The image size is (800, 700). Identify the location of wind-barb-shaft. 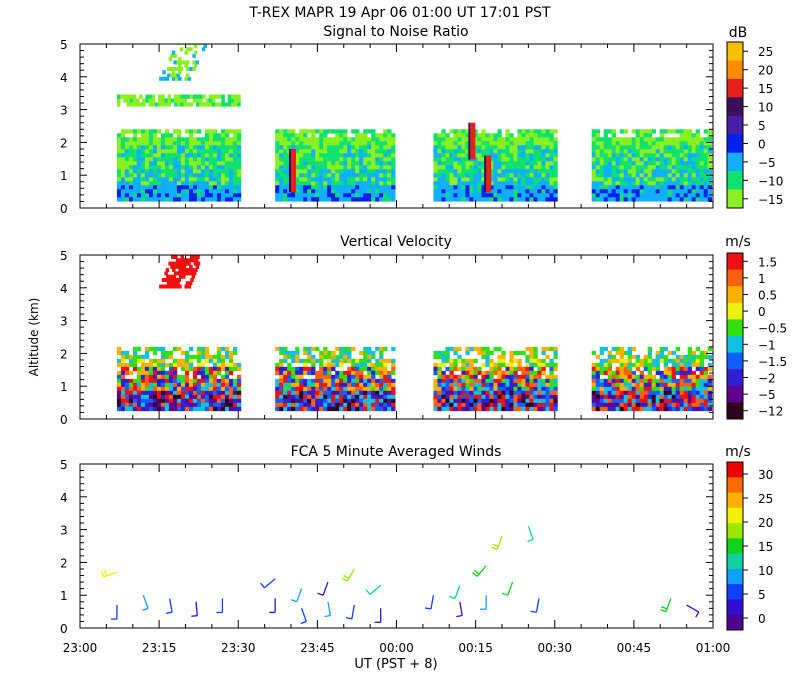
(196, 608).